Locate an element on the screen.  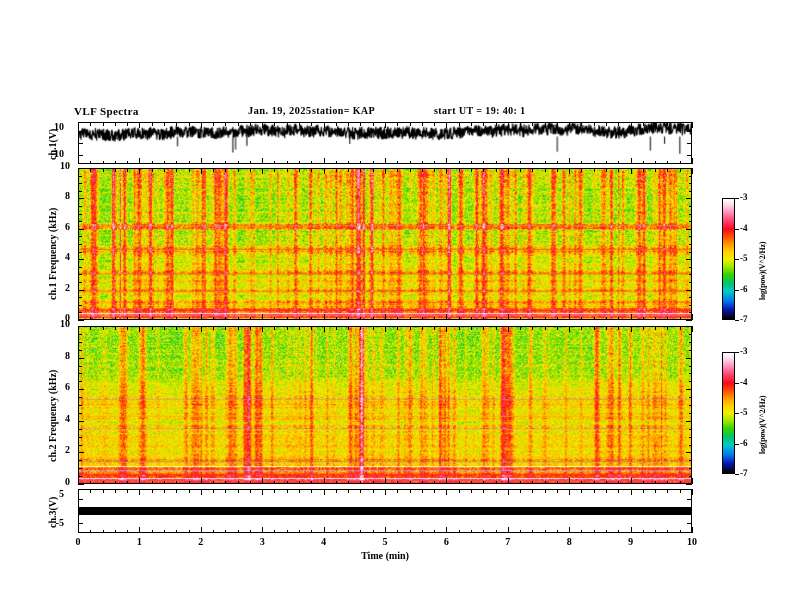
colorbar-tick-label-ch2: -6 is located at coordinates (744, 442).